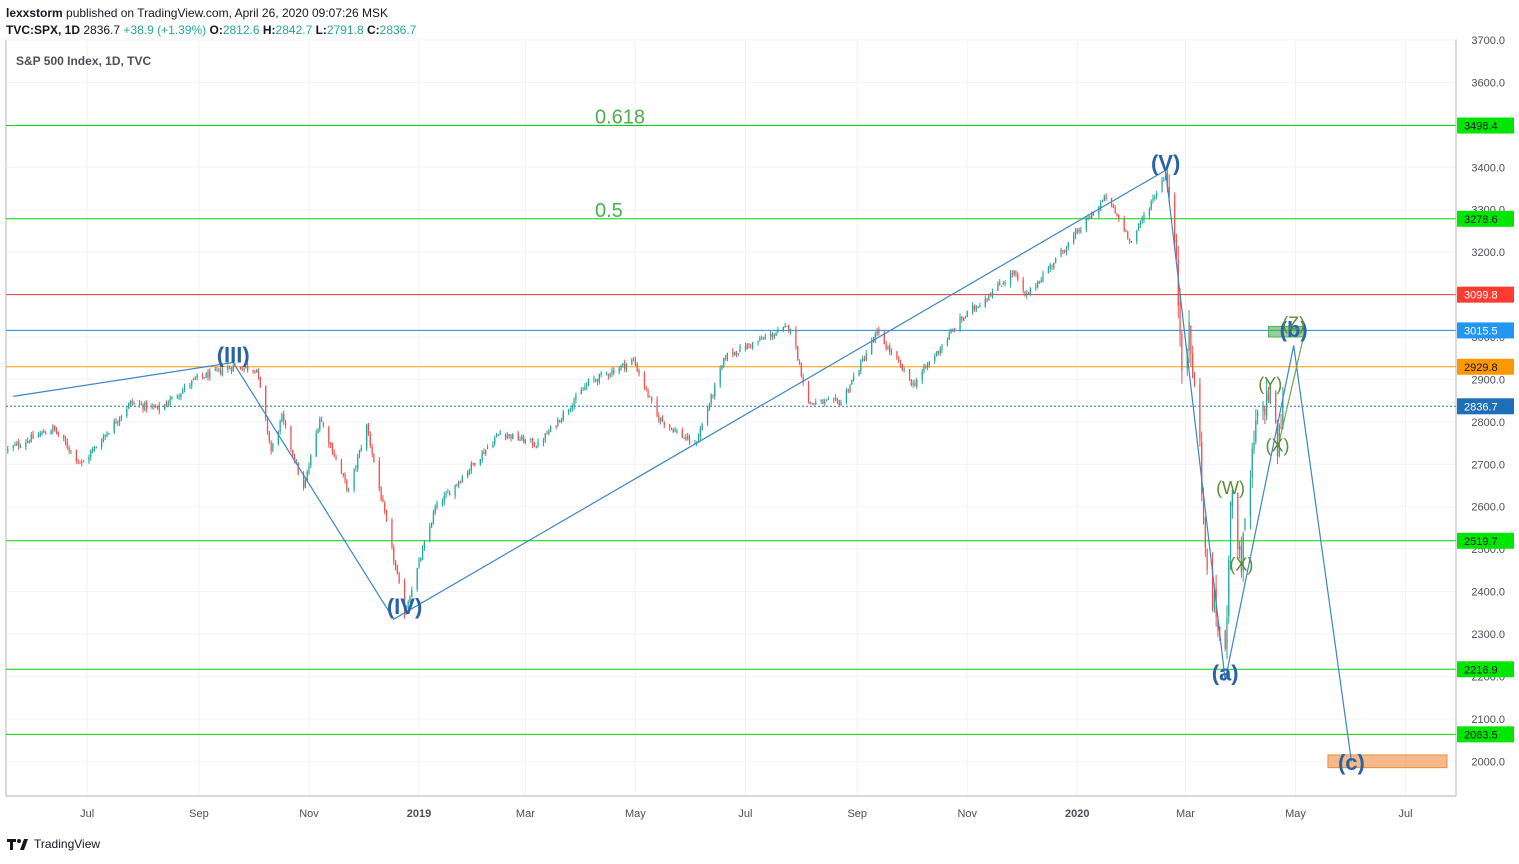 This screenshot has width=1519, height=864. Describe the element at coordinates (1488, 720) in the screenshot. I see `price-tick-label: 2100.0` at that location.